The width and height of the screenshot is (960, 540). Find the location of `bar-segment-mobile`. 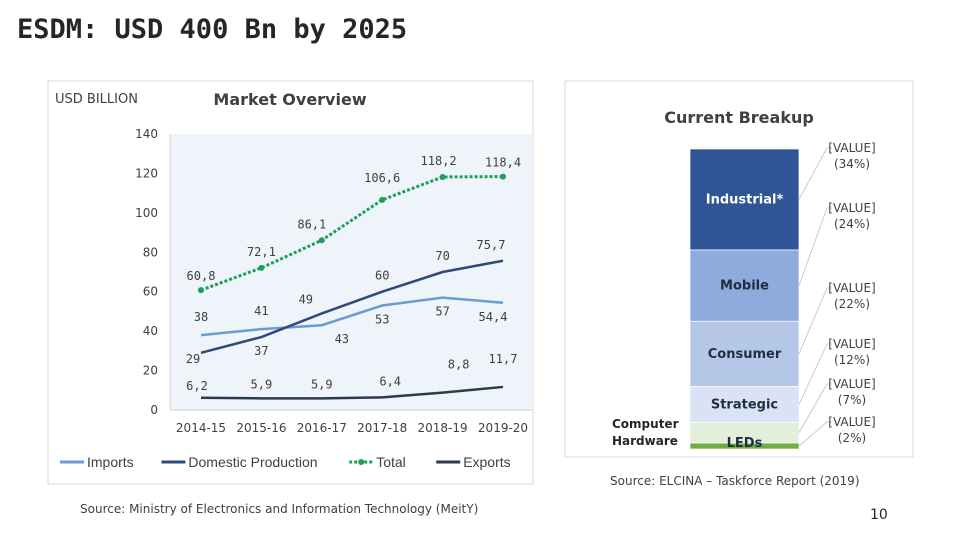

bar-segment-mobile is located at coordinates (744, 285).